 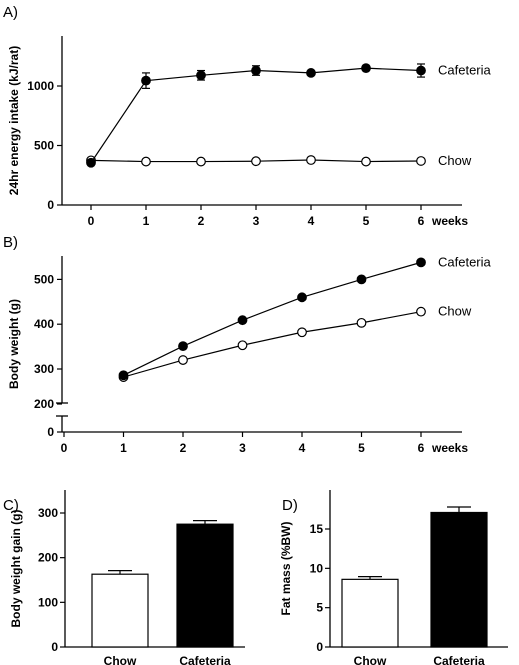 I want to click on y-tick-label: 5, so click(x=319, y=608).